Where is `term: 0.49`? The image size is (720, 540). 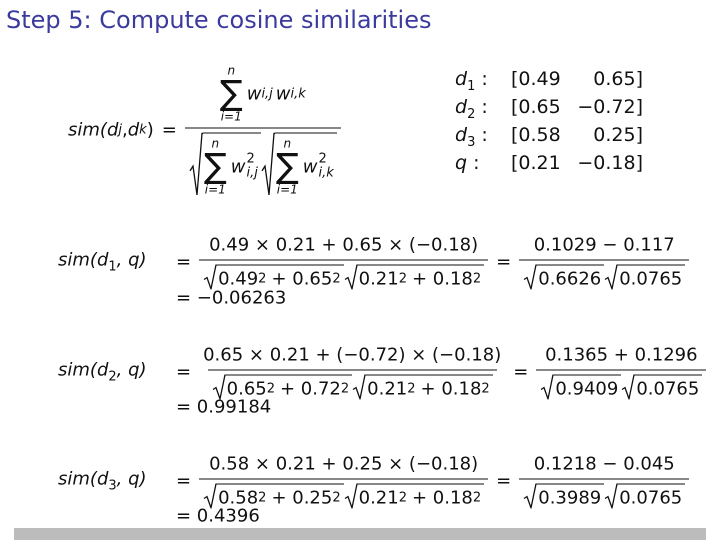 term: 0.49 is located at coordinates (238, 279).